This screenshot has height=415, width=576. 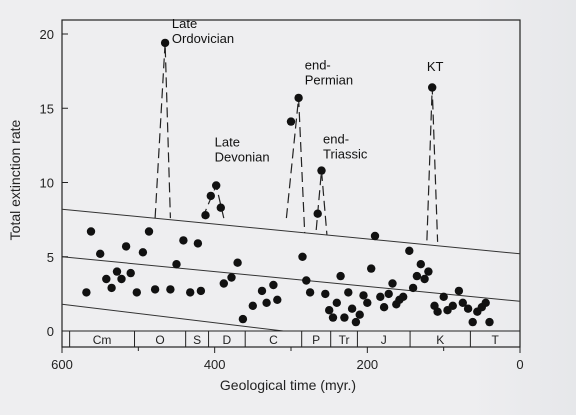 What do you see at coordinates (273, 340) in the screenshot?
I see `period-label: C` at bounding box center [273, 340].